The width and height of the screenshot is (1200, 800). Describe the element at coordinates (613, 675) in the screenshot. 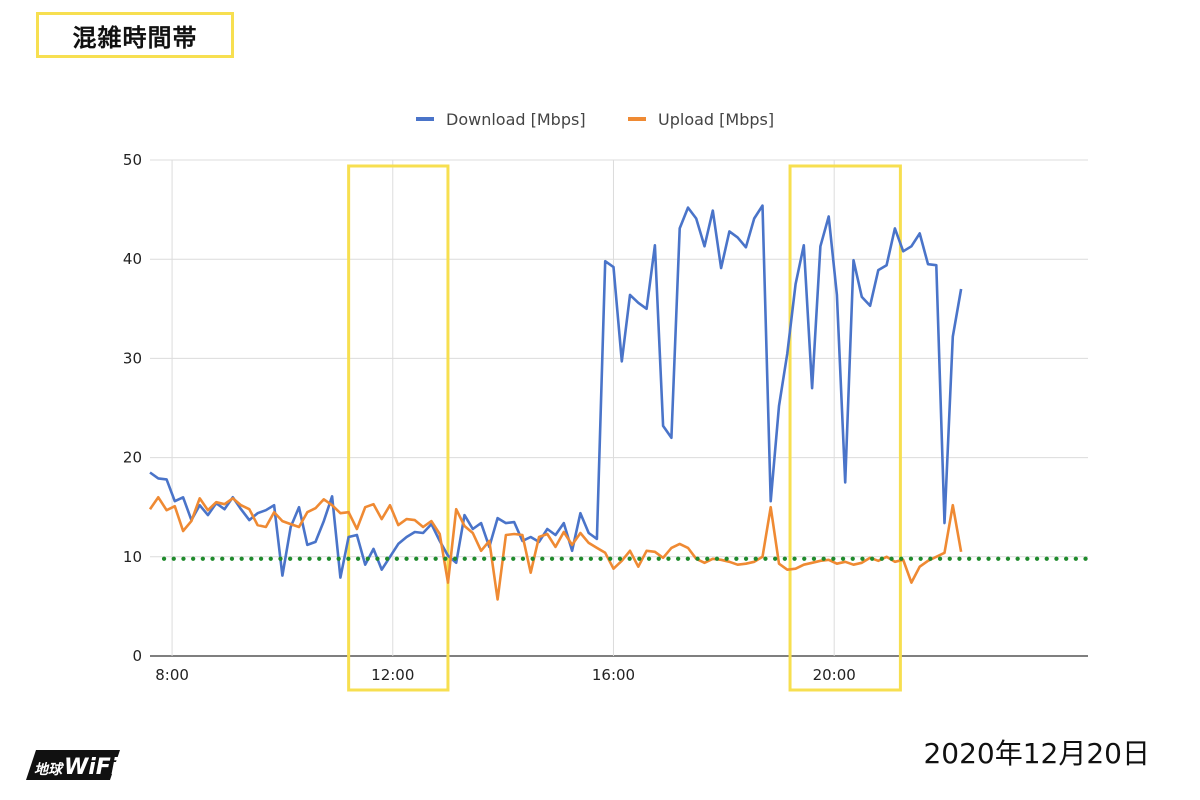

I see `x-tick-label: 16:00` at that location.